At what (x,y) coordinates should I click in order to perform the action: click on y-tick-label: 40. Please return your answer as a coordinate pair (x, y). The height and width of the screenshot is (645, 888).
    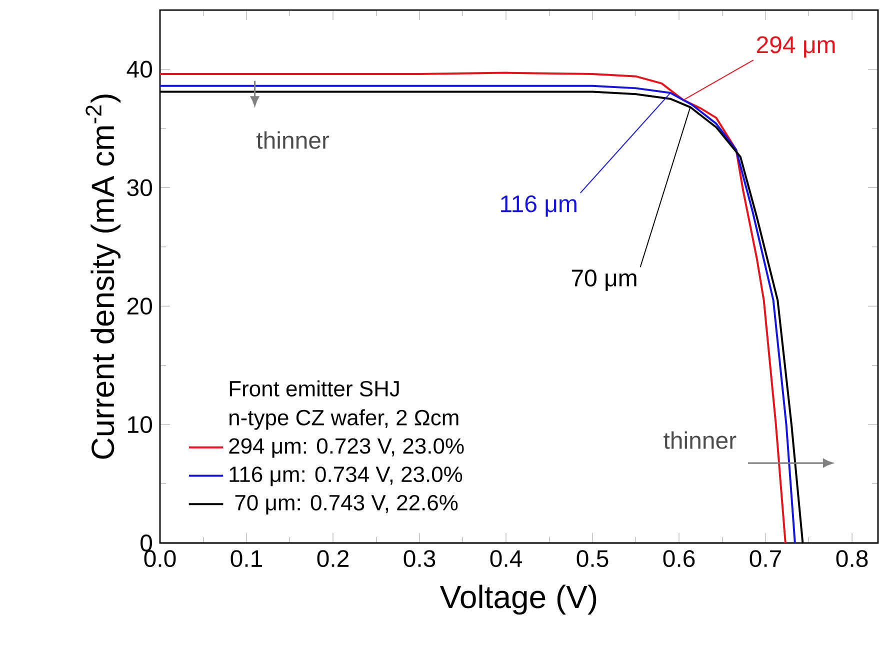
    Looking at the image, I should click on (139, 69).